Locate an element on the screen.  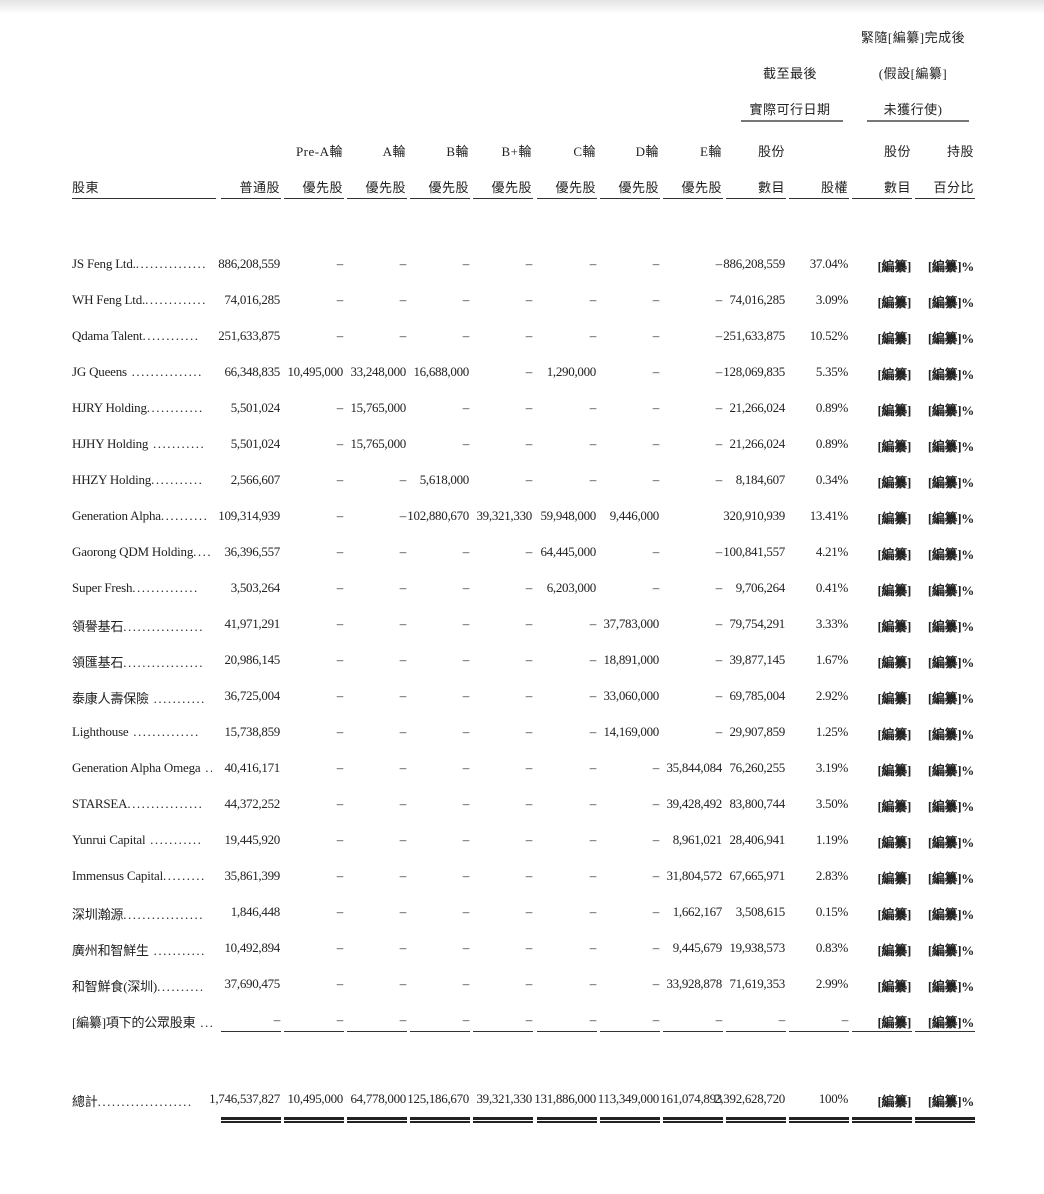
cell: 14,169,000 is located at coordinates (631, 731).